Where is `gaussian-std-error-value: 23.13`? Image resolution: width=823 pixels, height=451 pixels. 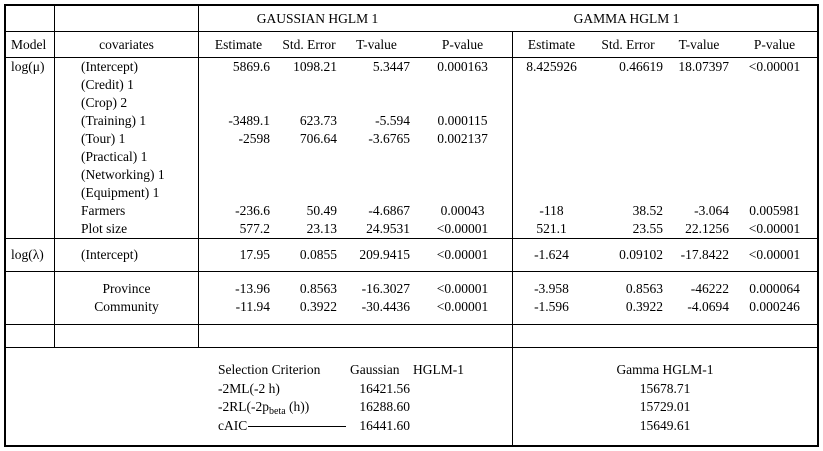
gaussian-std-error-value: 23.13 is located at coordinates (321, 228).